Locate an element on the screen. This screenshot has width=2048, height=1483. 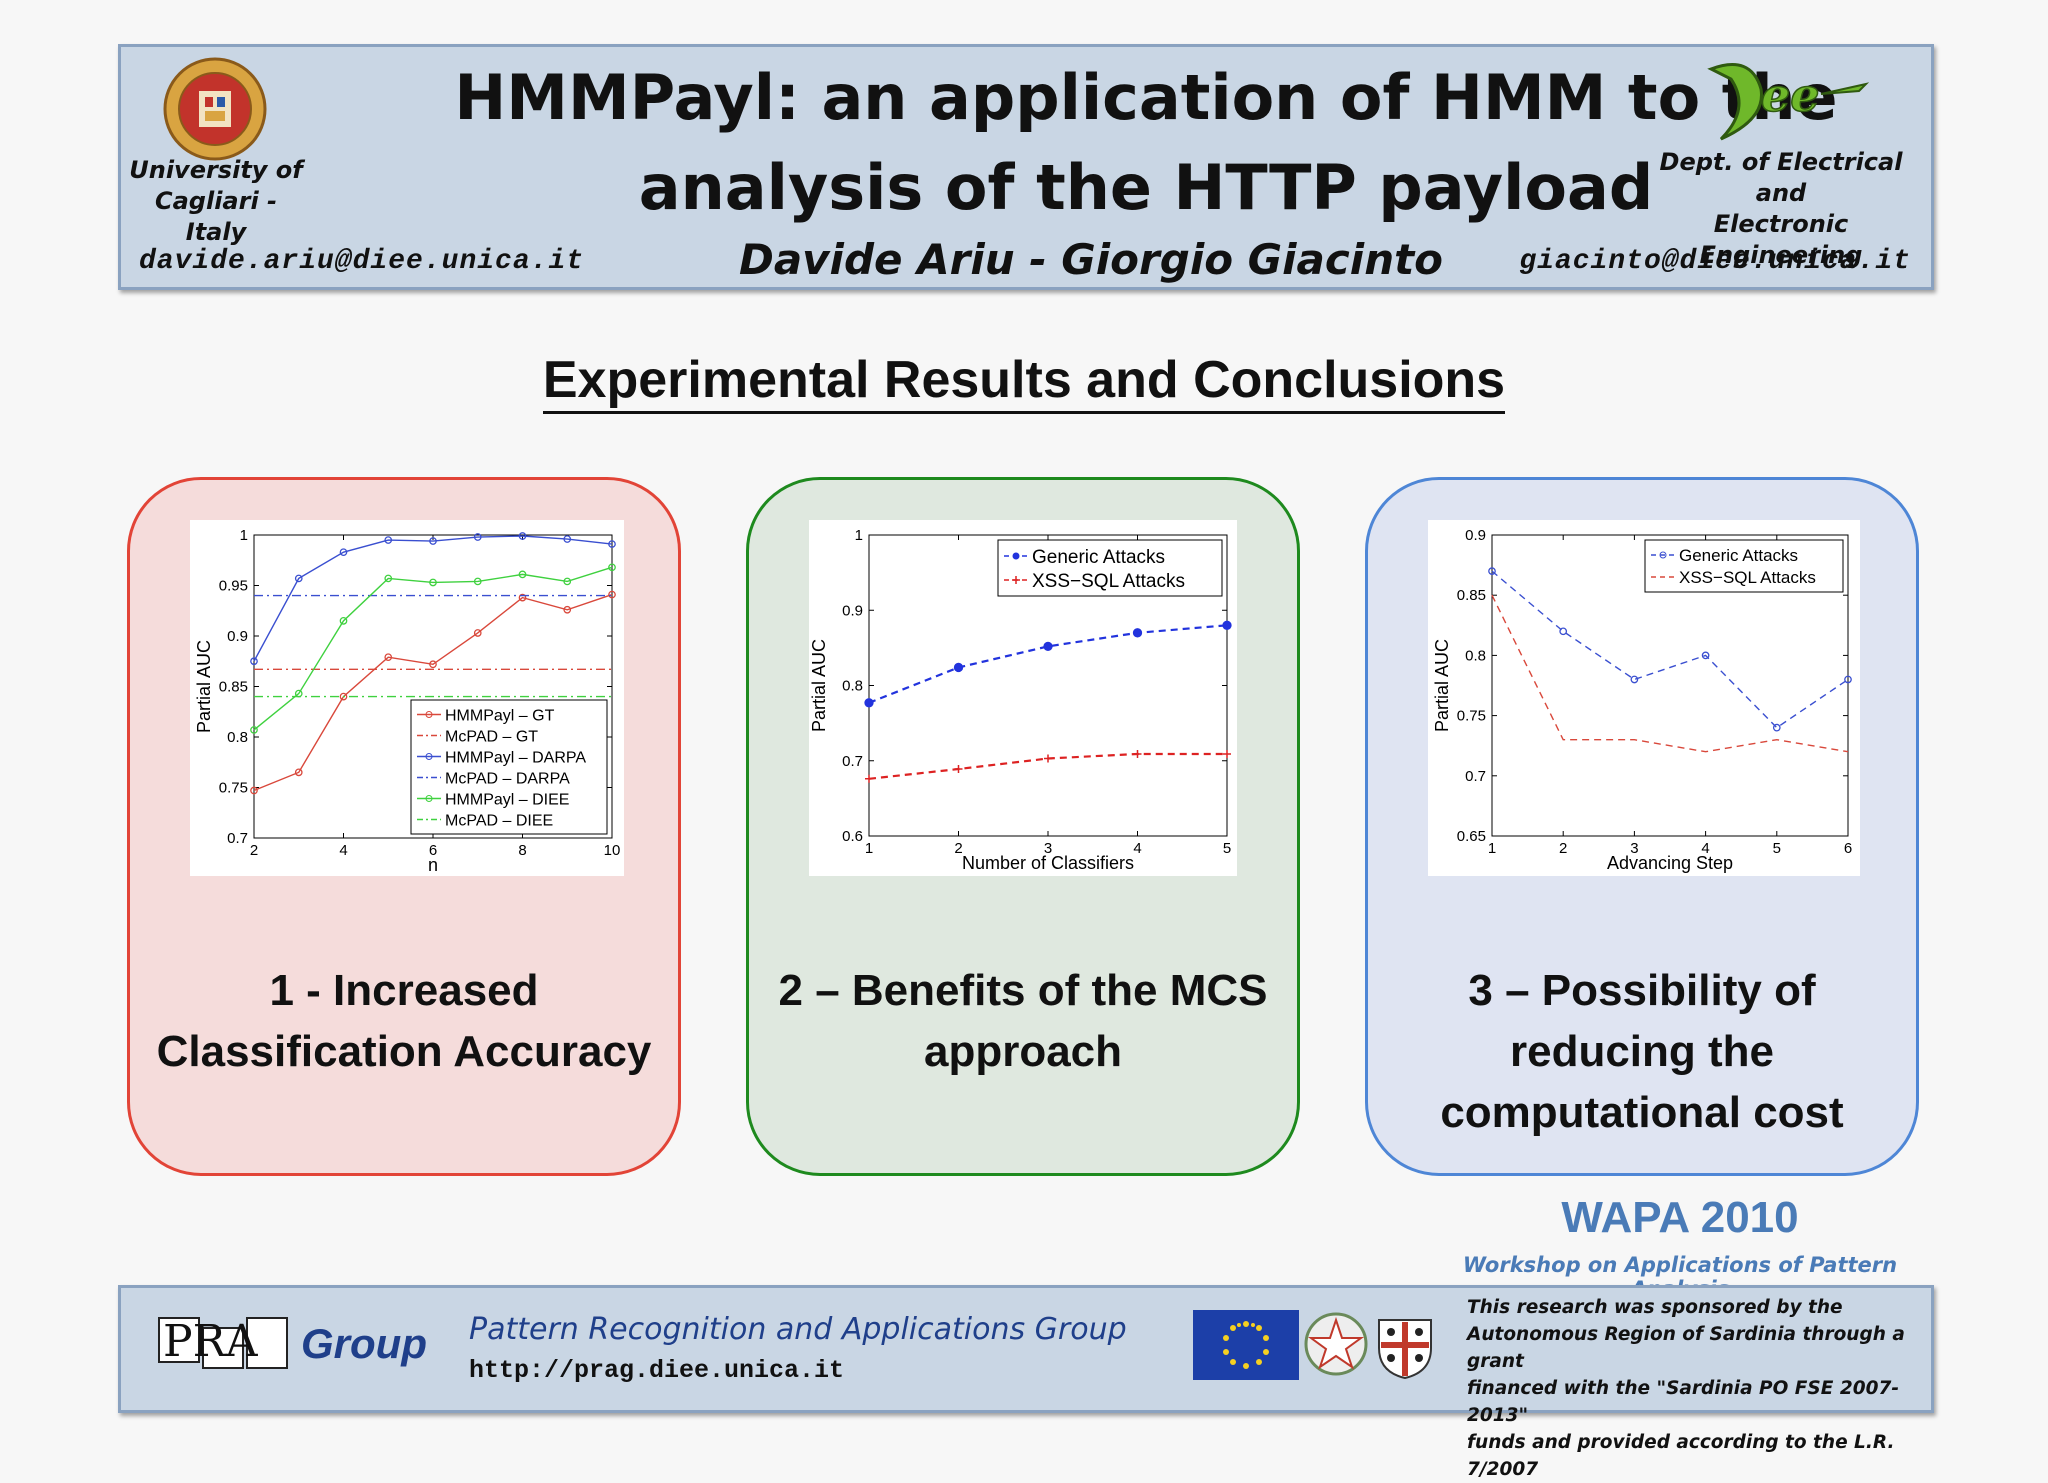
eu-flag-icon is located at coordinates (1246, 1345).